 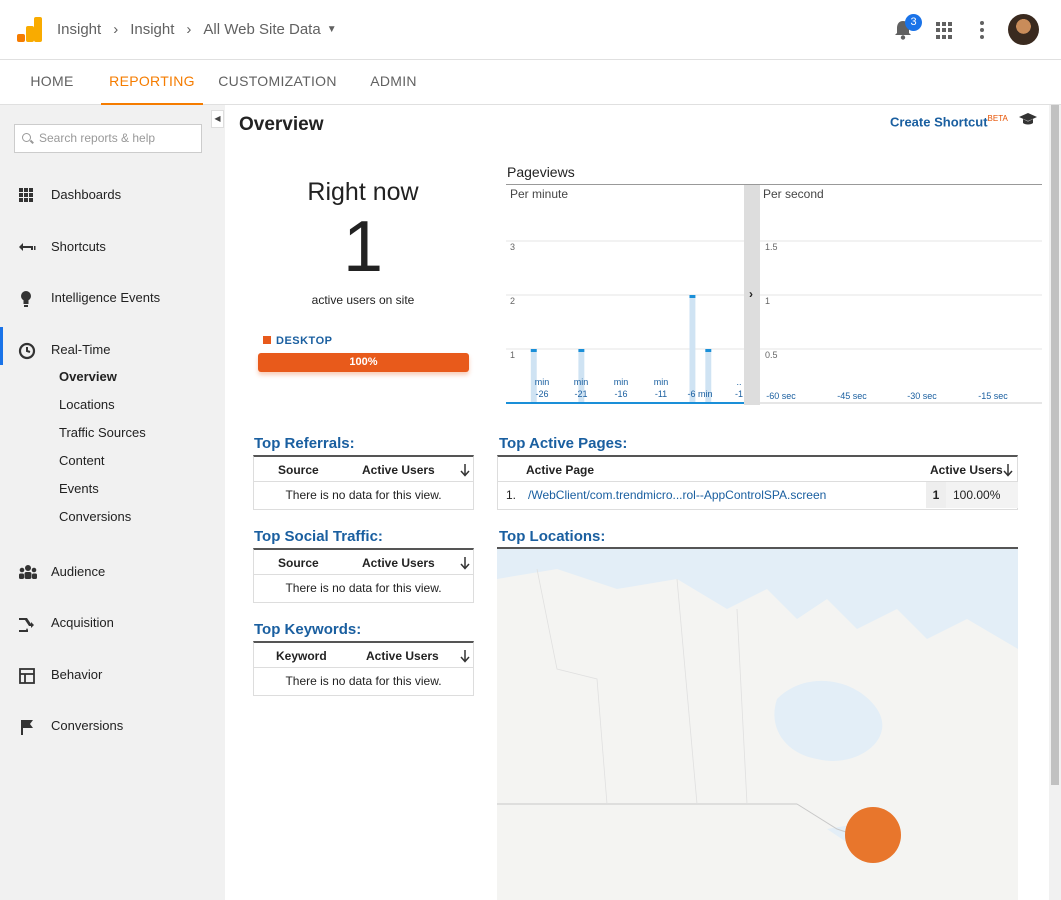 What do you see at coordinates (560, 470) in the screenshot?
I see `column-active-page: Active Page` at bounding box center [560, 470].